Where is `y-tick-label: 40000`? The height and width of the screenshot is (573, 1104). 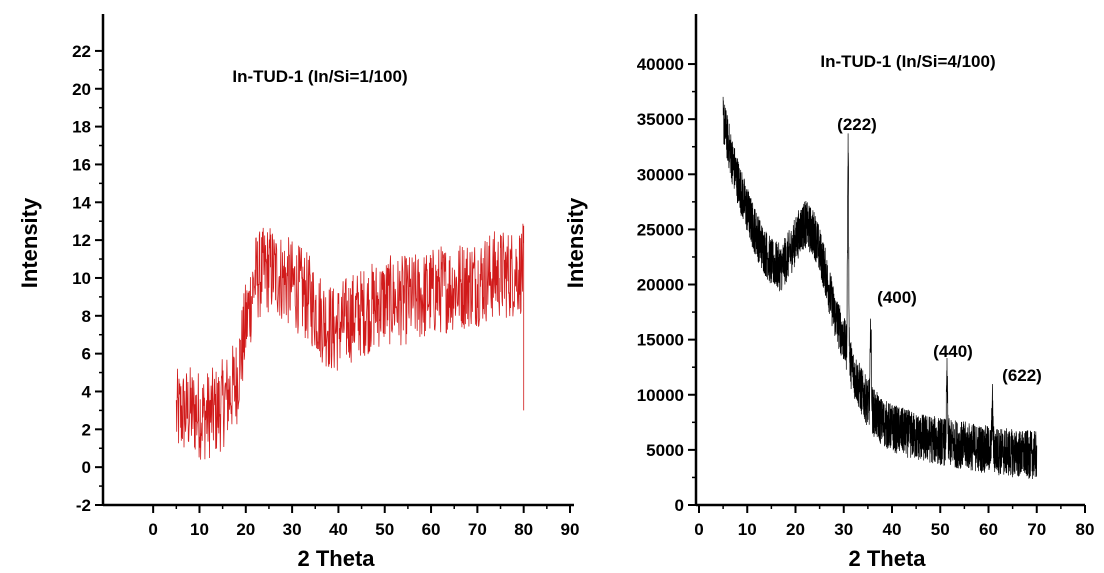
y-tick-label: 40000 is located at coordinates (660, 64).